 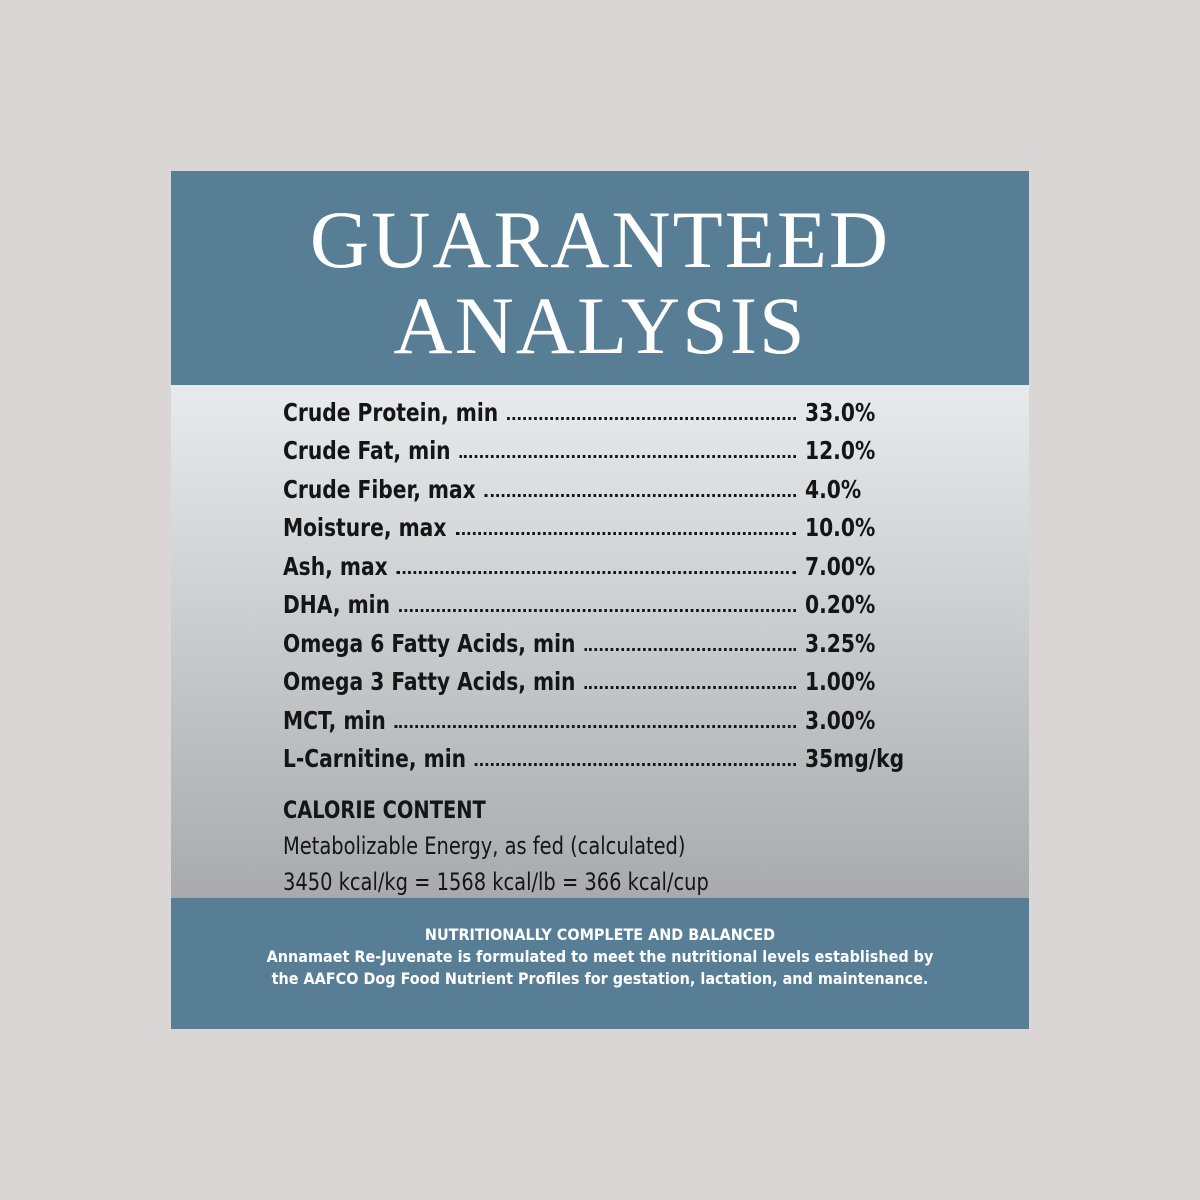 I want to click on row: MCT, min 3.00%, so click(x=598, y=720).